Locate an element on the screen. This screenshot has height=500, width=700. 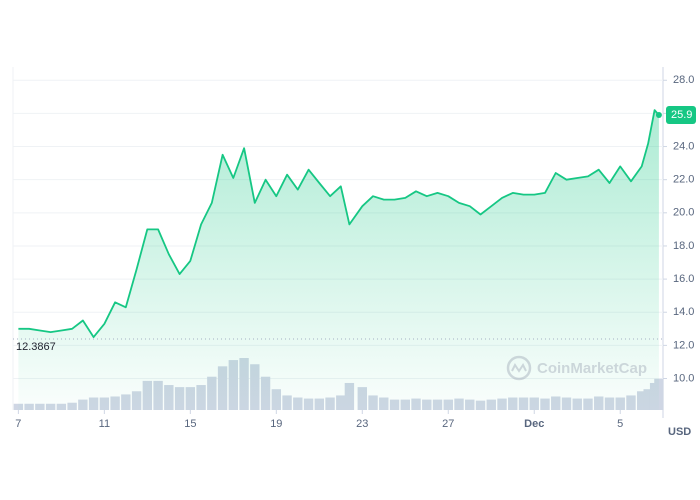
y-tick-label: 20.0 is located at coordinates (683, 213).